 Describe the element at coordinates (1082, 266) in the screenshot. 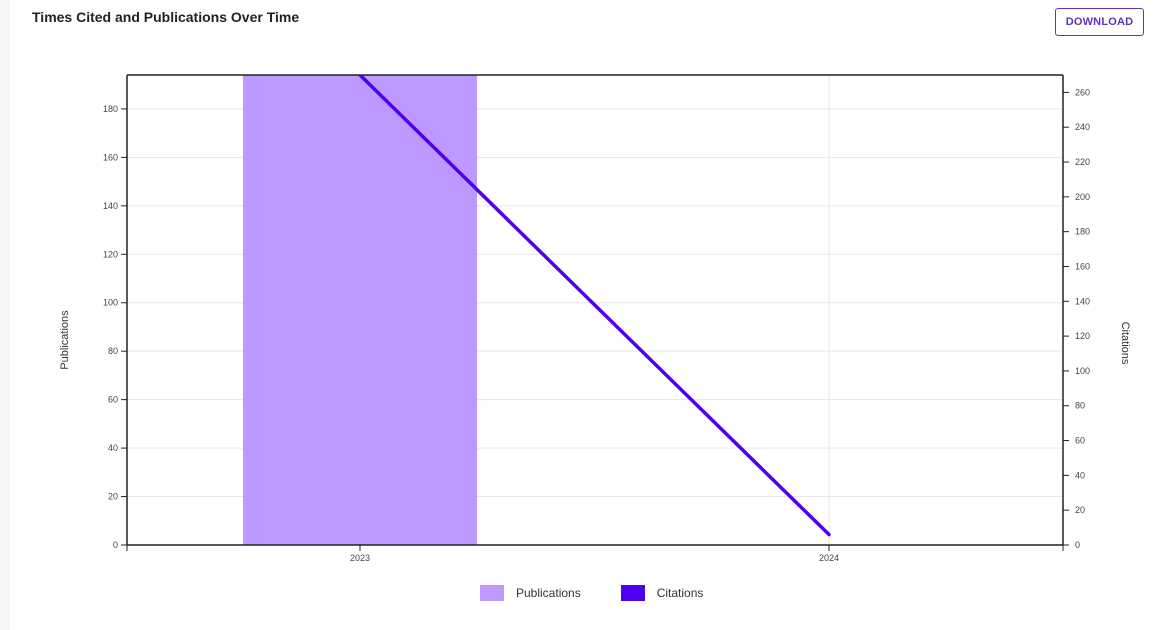

I see `y2-tick-label: 160` at that location.